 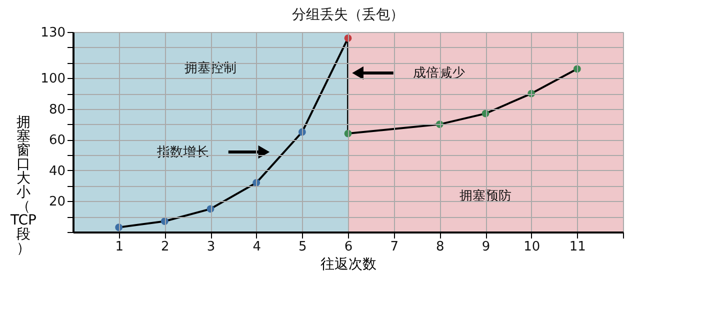 What do you see at coordinates (348, 15) in the screenshot?
I see `chart-title: 分组丢失（丢包）` at bounding box center [348, 15].